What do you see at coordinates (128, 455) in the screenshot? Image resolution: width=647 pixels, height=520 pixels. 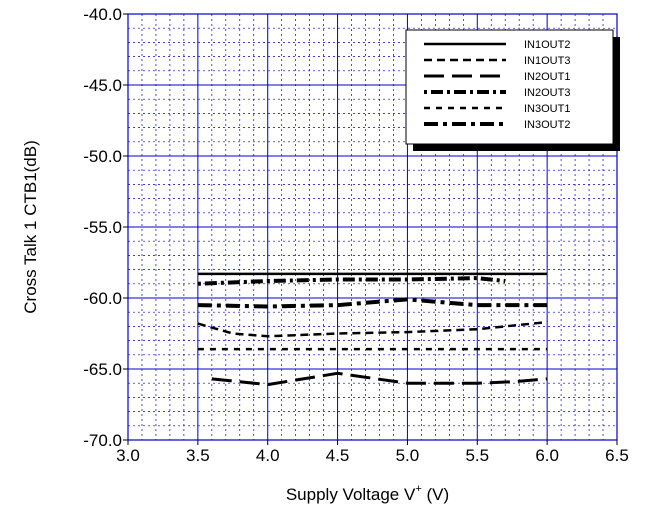 I see `x-tick-label: 3.0` at bounding box center [128, 455].